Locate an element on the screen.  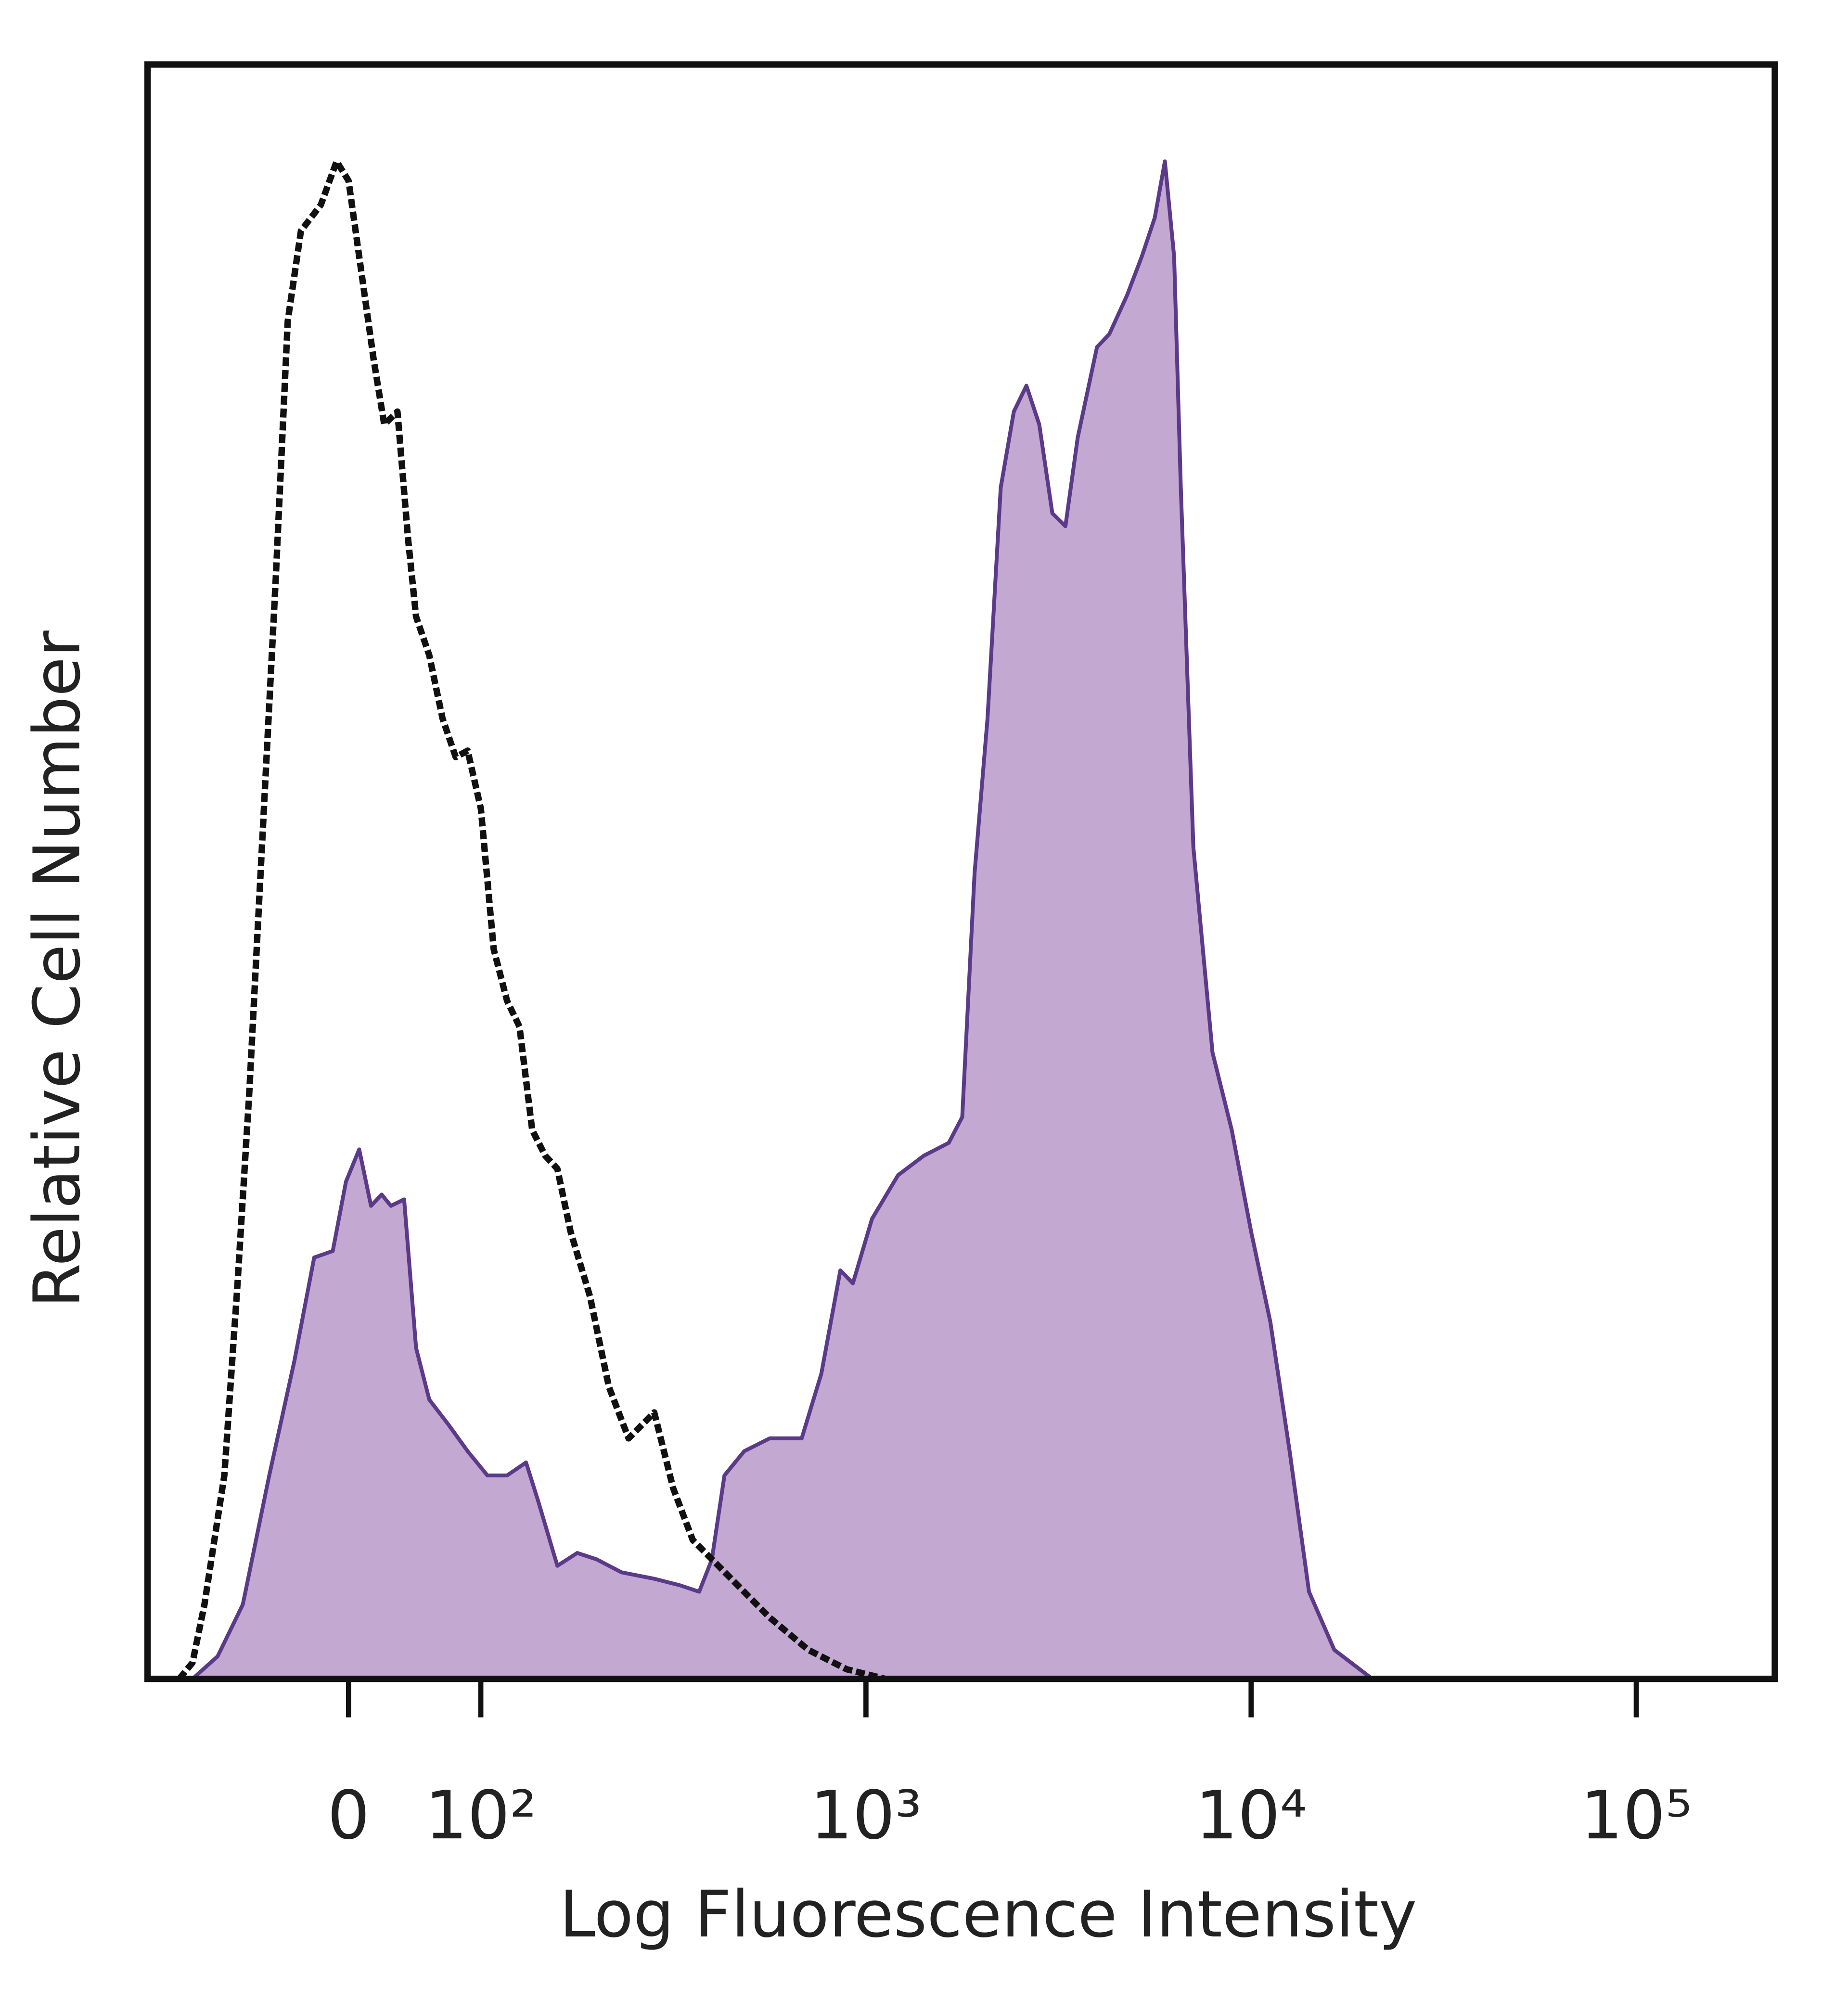
x-tick-label: 10⁴ is located at coordinates (1251, 1815).